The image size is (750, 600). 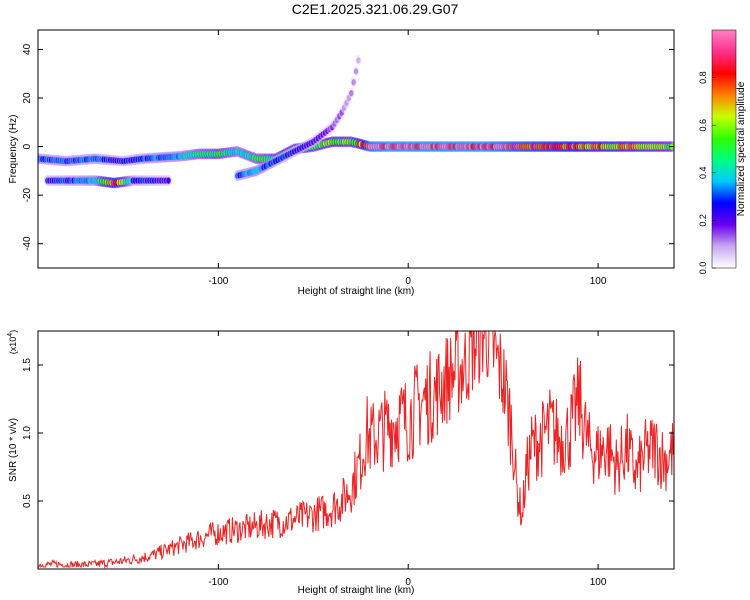 What do you see at coordinates (108, 182) in the screenshot?
I see `lower-track` at bounding box center [108, 182].